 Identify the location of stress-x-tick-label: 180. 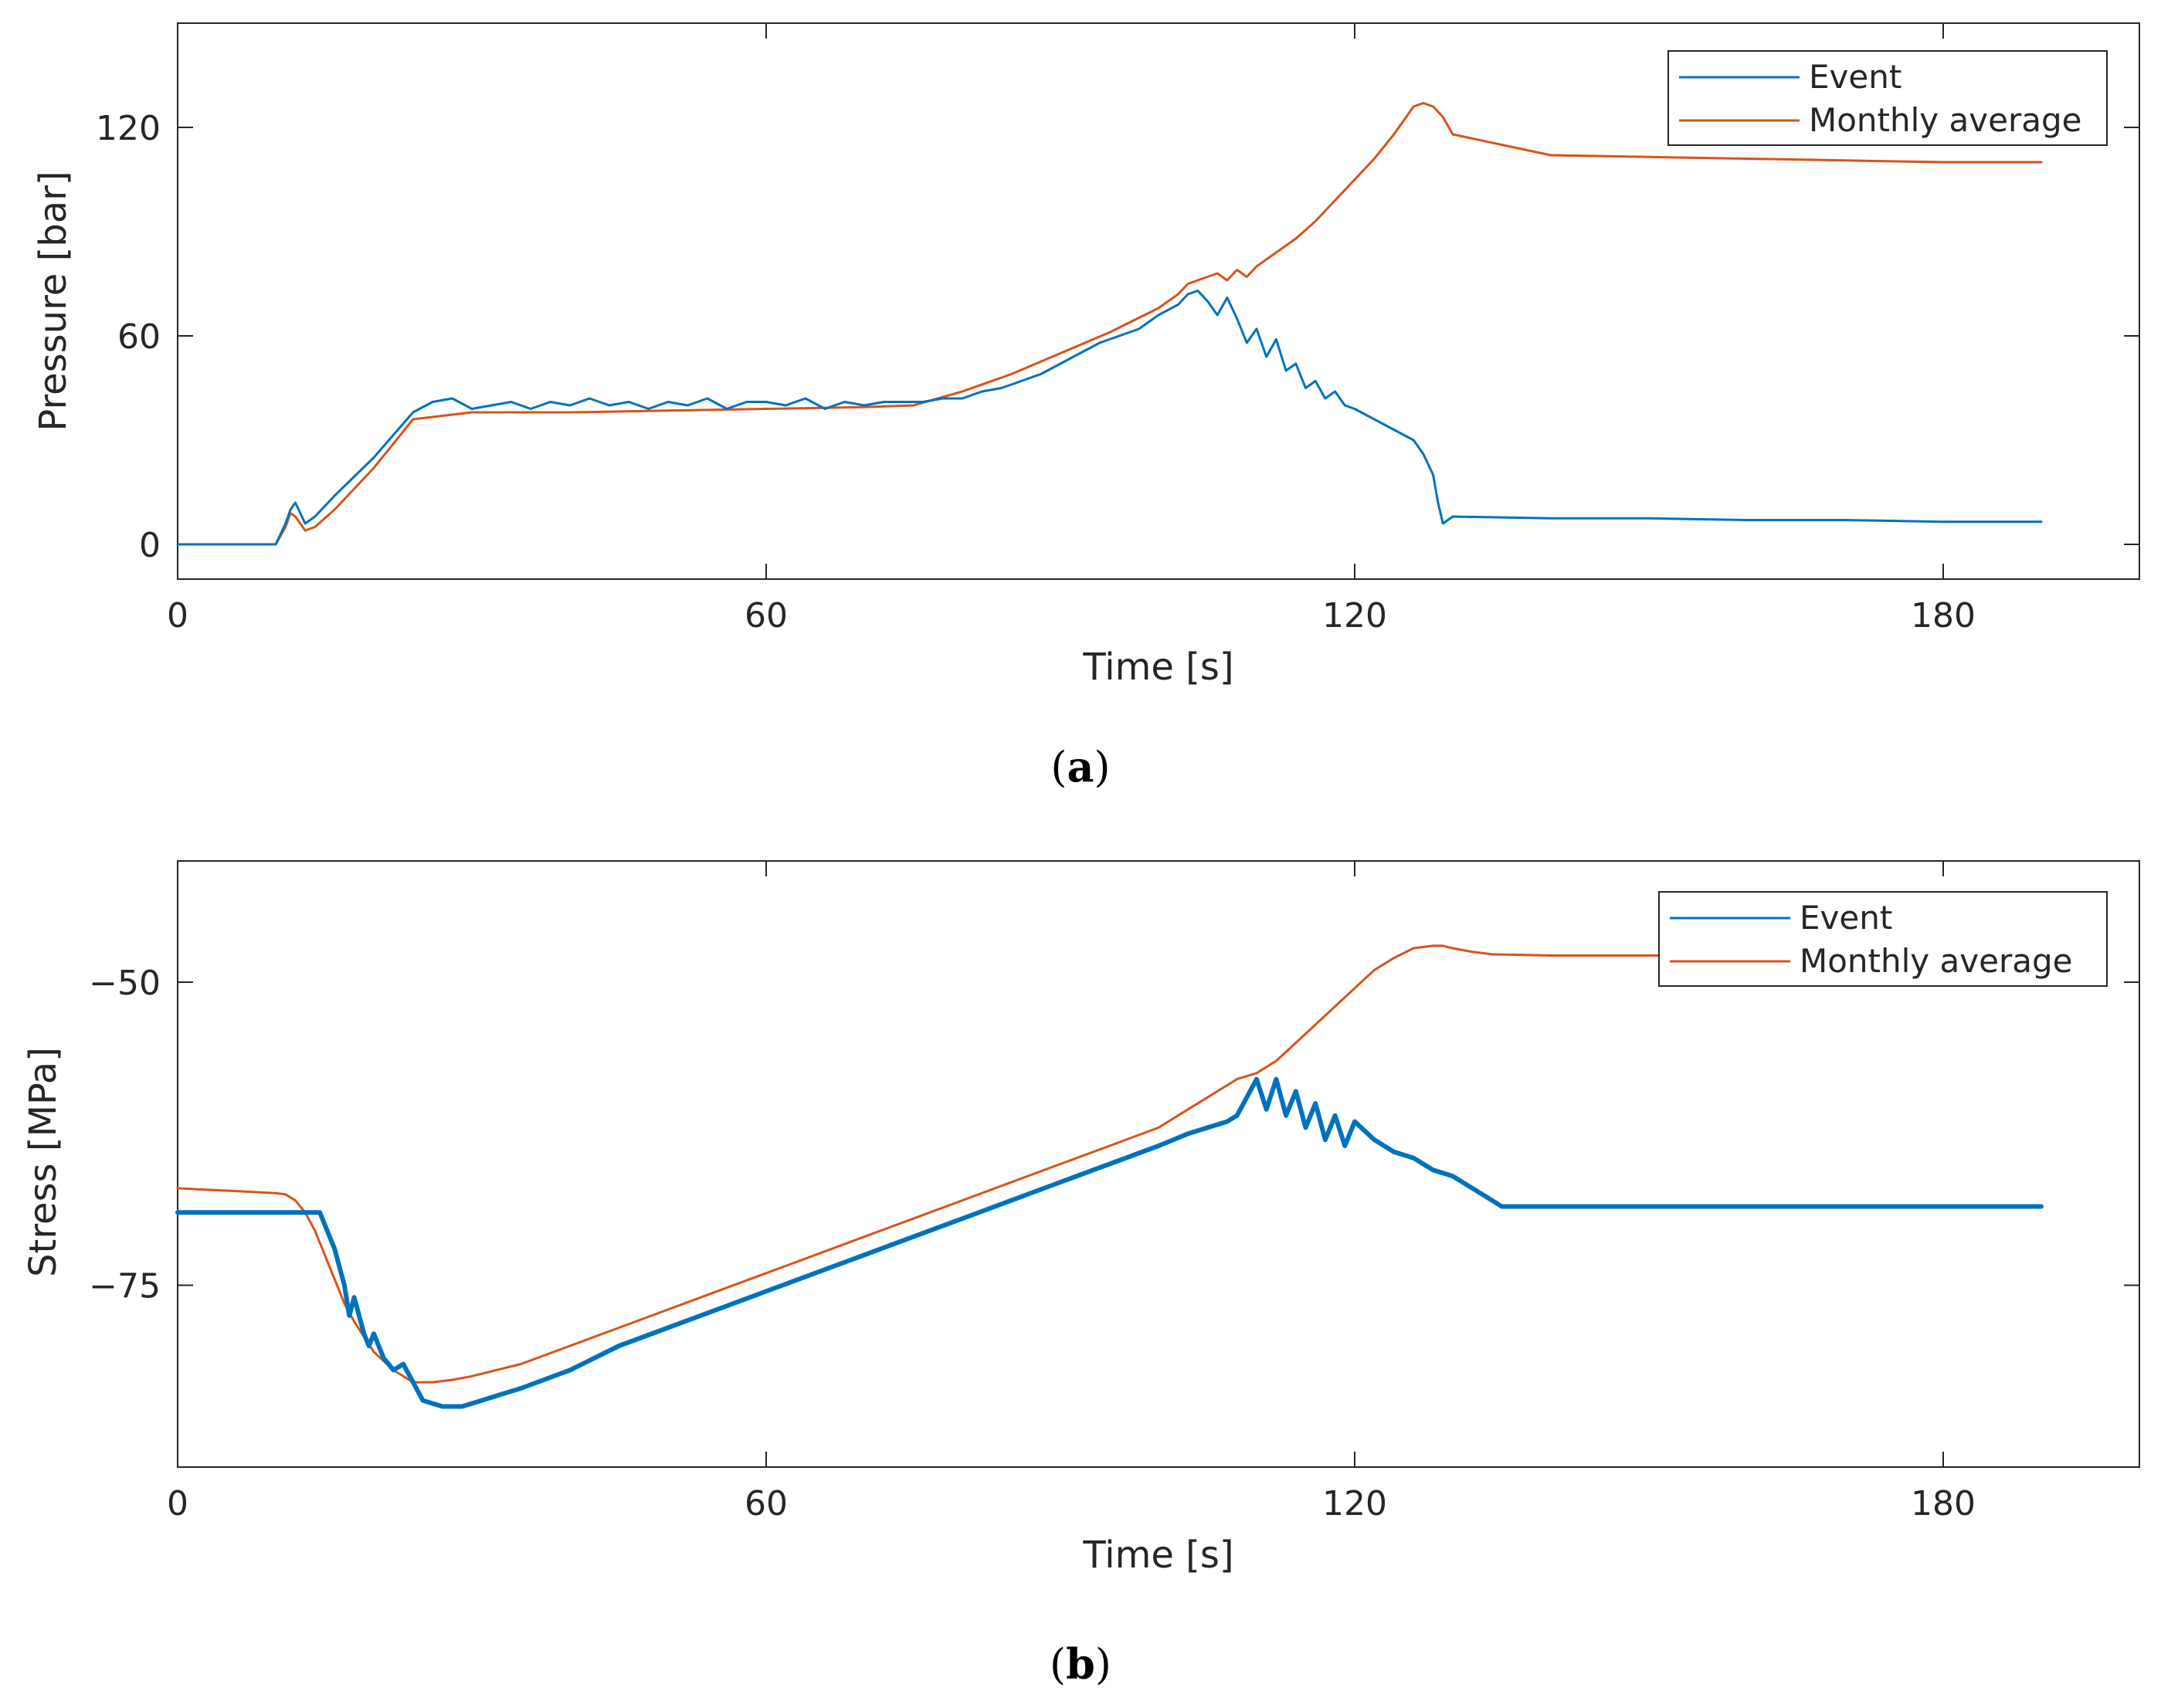
(1943, 1504).